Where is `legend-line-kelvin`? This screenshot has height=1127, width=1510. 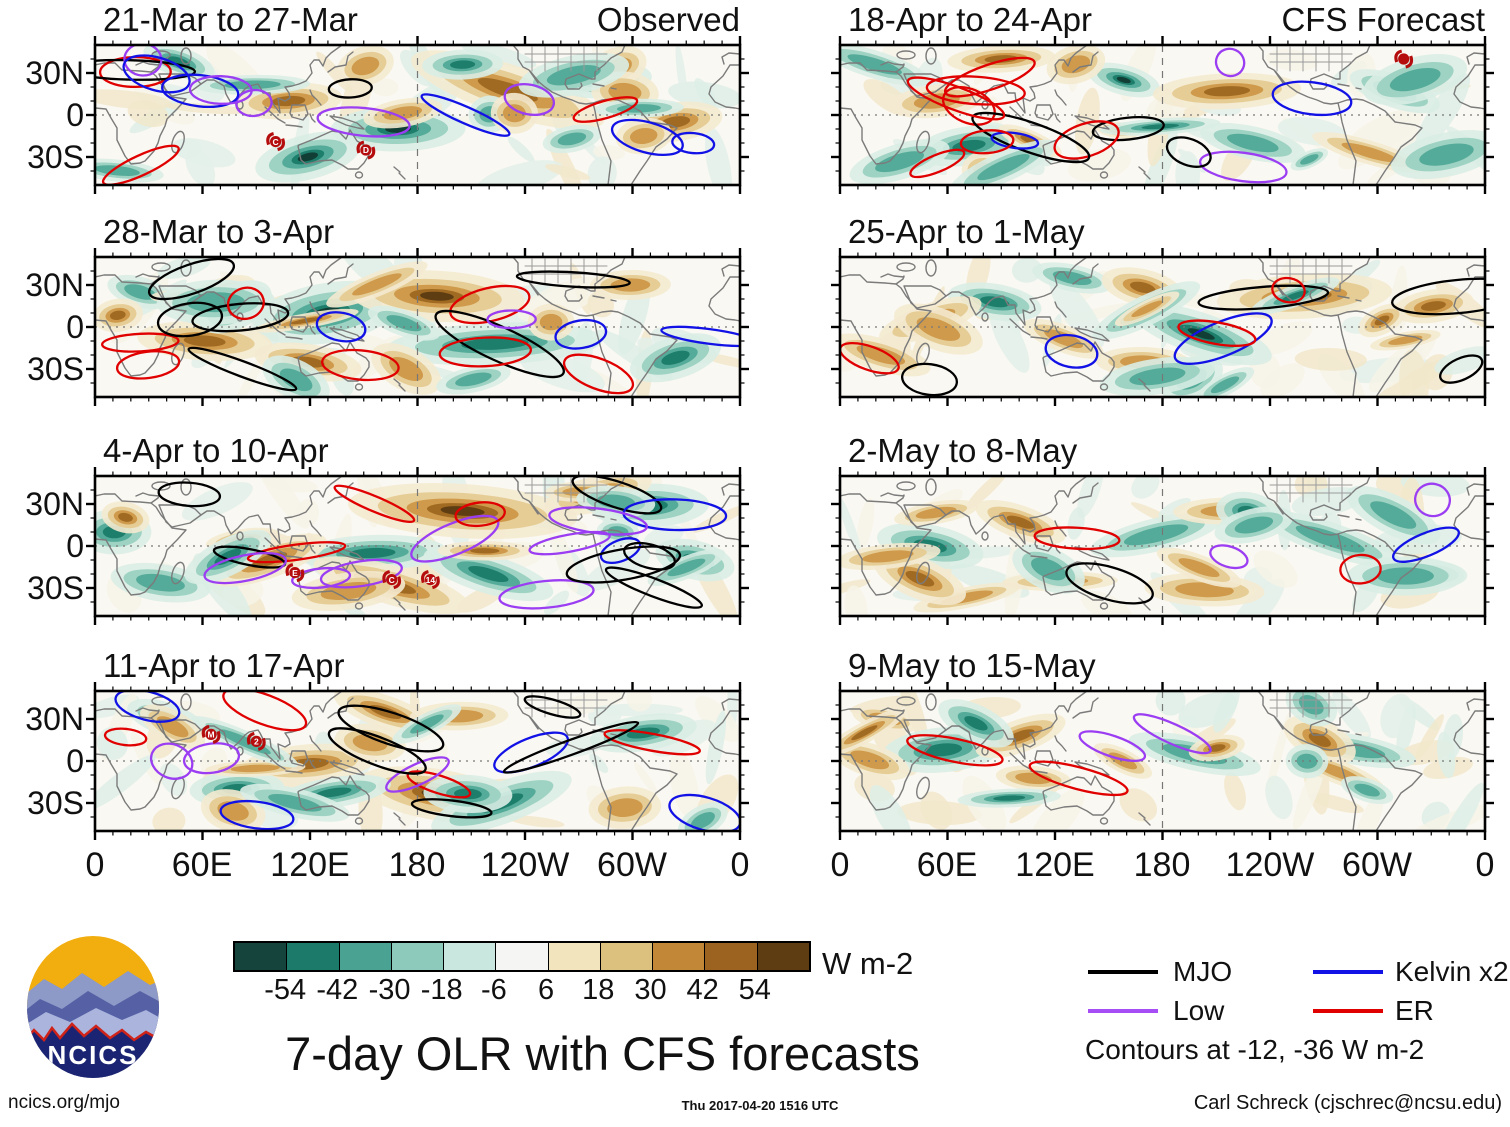
legend-line-kelvin is located at coordinates (1348, 972).